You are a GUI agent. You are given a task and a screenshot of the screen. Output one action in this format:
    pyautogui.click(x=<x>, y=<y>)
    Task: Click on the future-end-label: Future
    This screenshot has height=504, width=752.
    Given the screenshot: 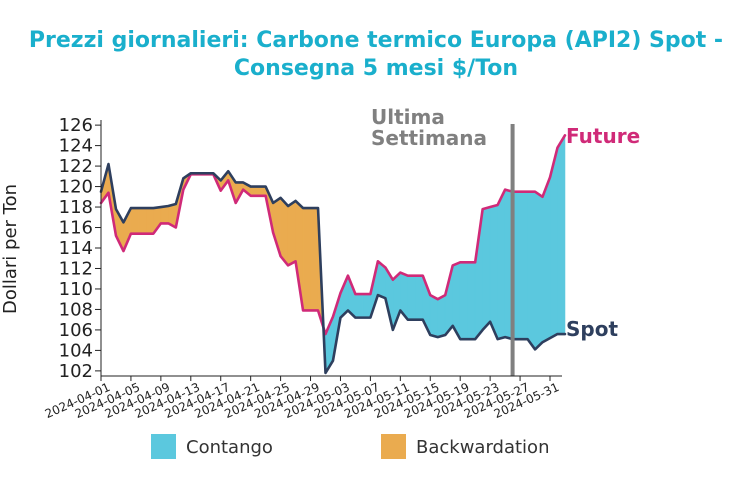 What is the action you would take?
    pyautogui.click(x=603, y=136)
    